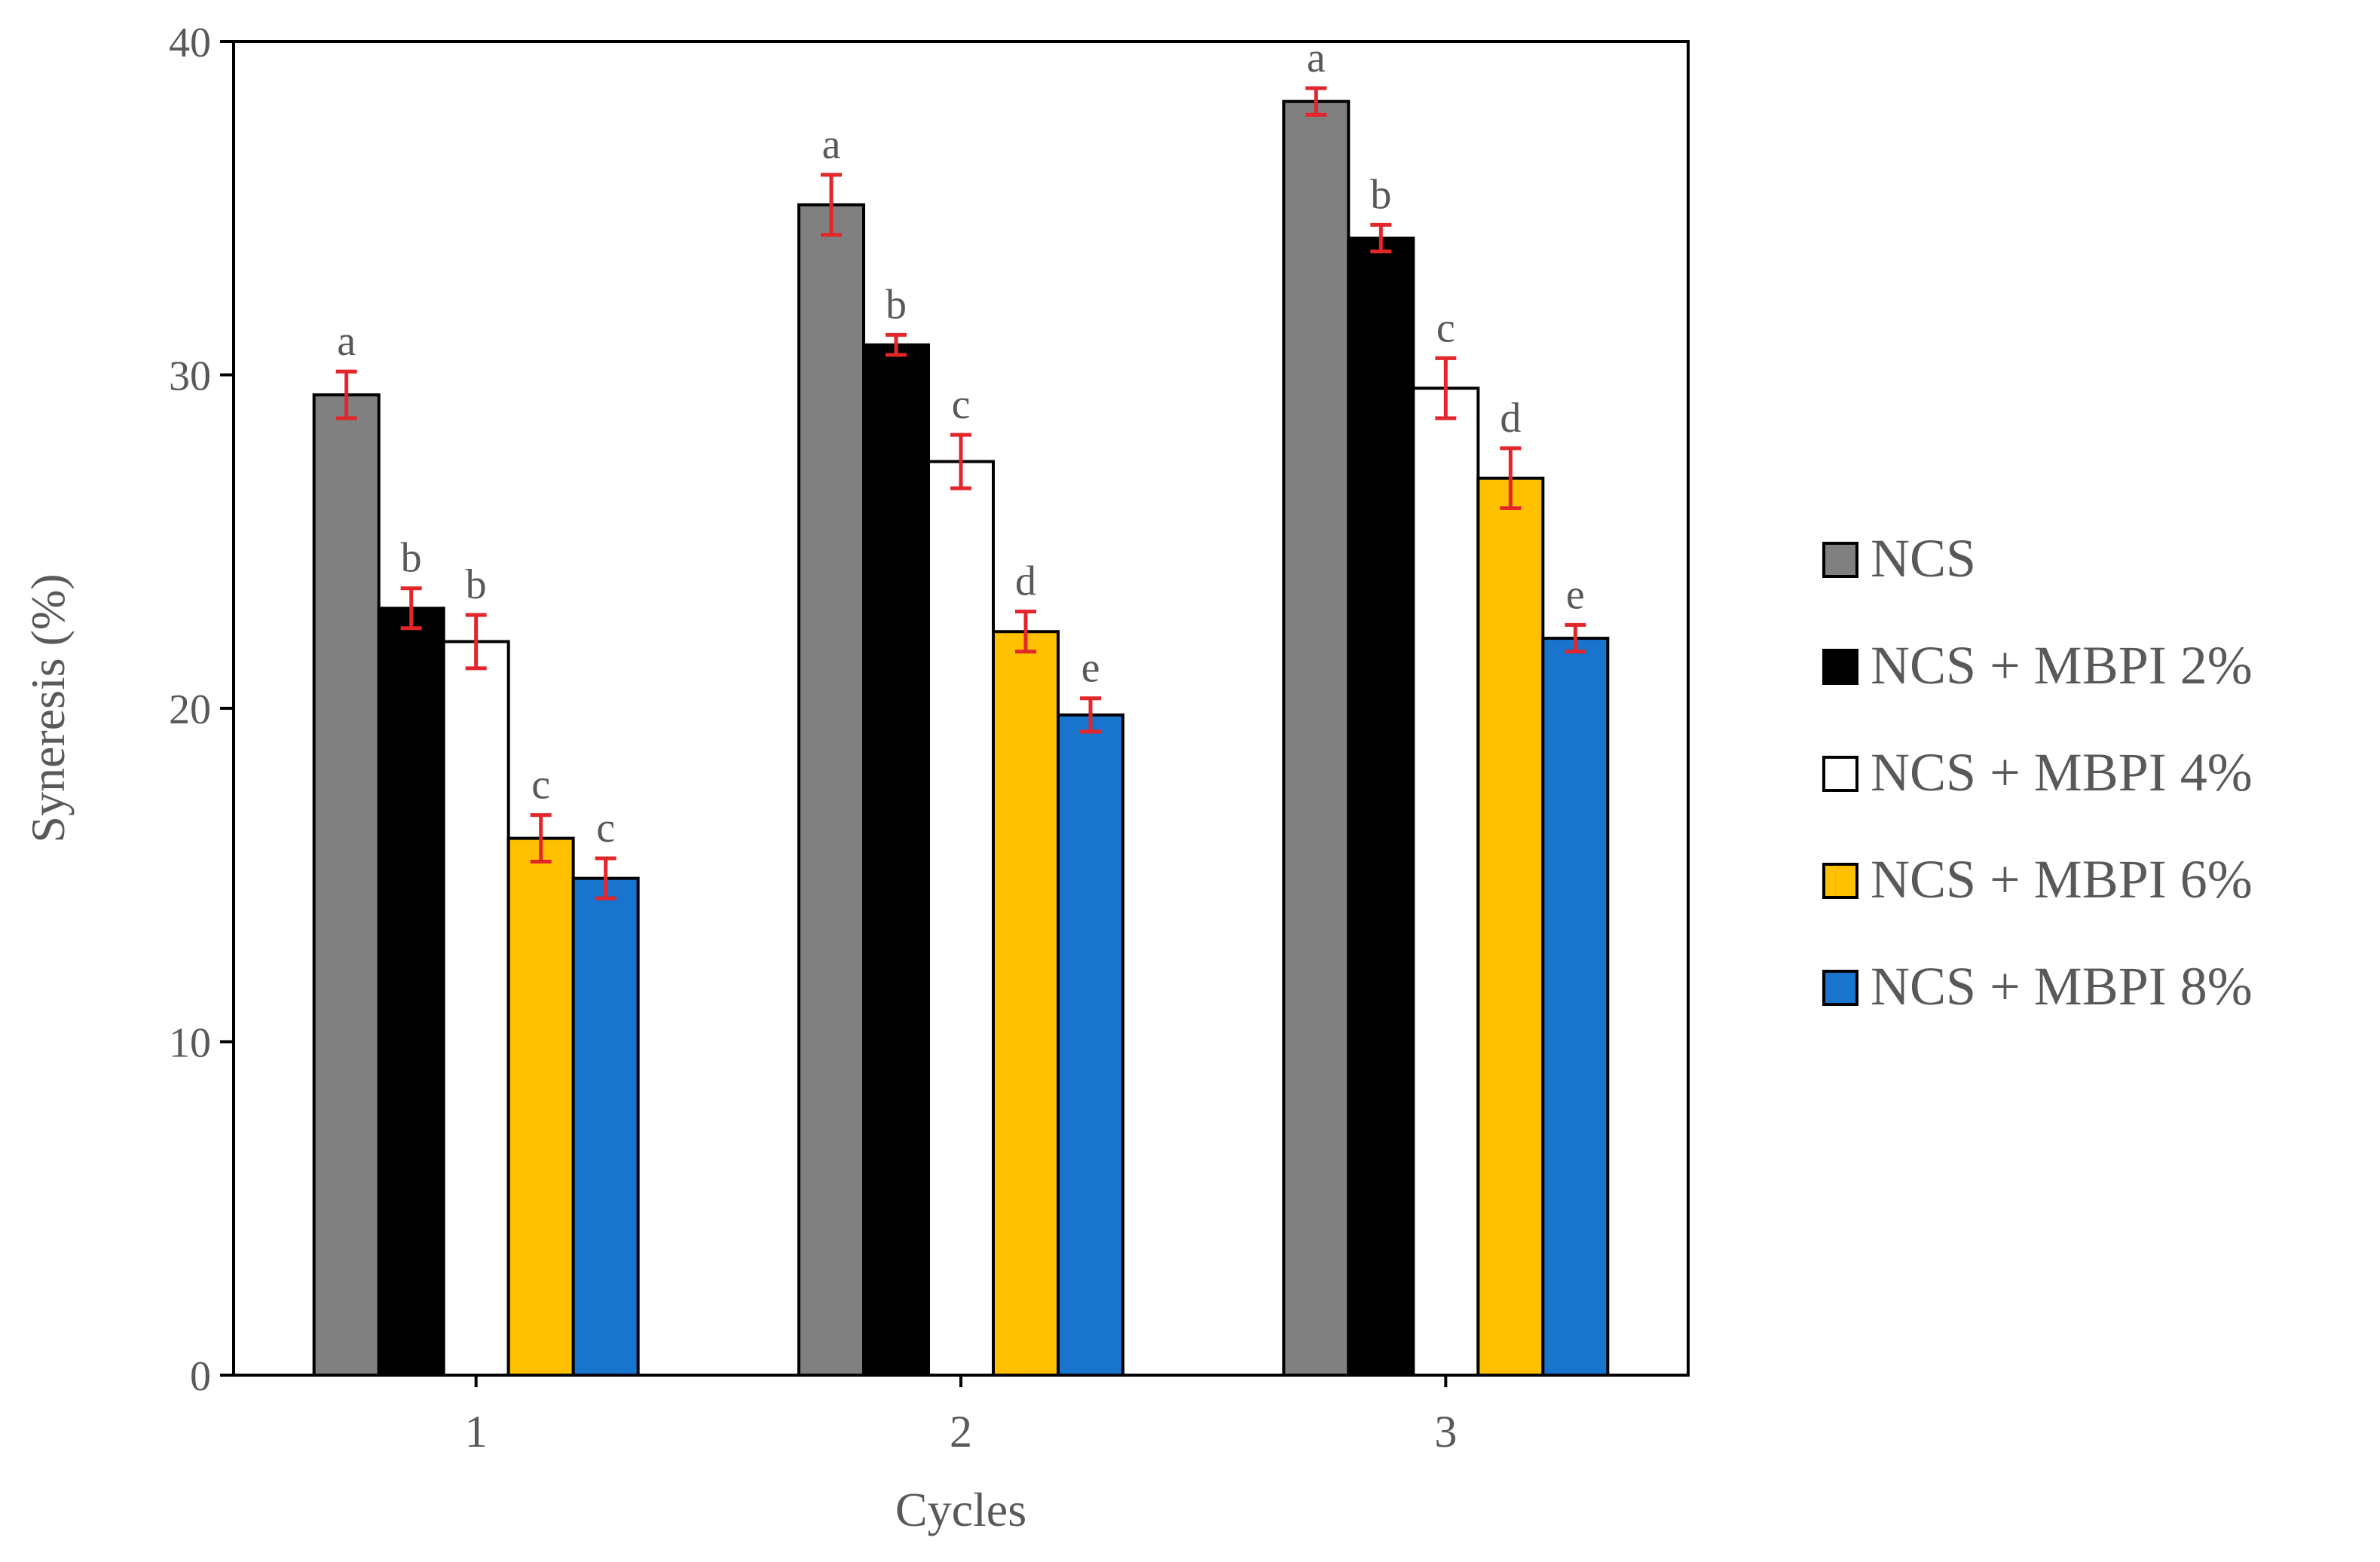  I want to click on x-tick-label: 1, so click(476, 1432).